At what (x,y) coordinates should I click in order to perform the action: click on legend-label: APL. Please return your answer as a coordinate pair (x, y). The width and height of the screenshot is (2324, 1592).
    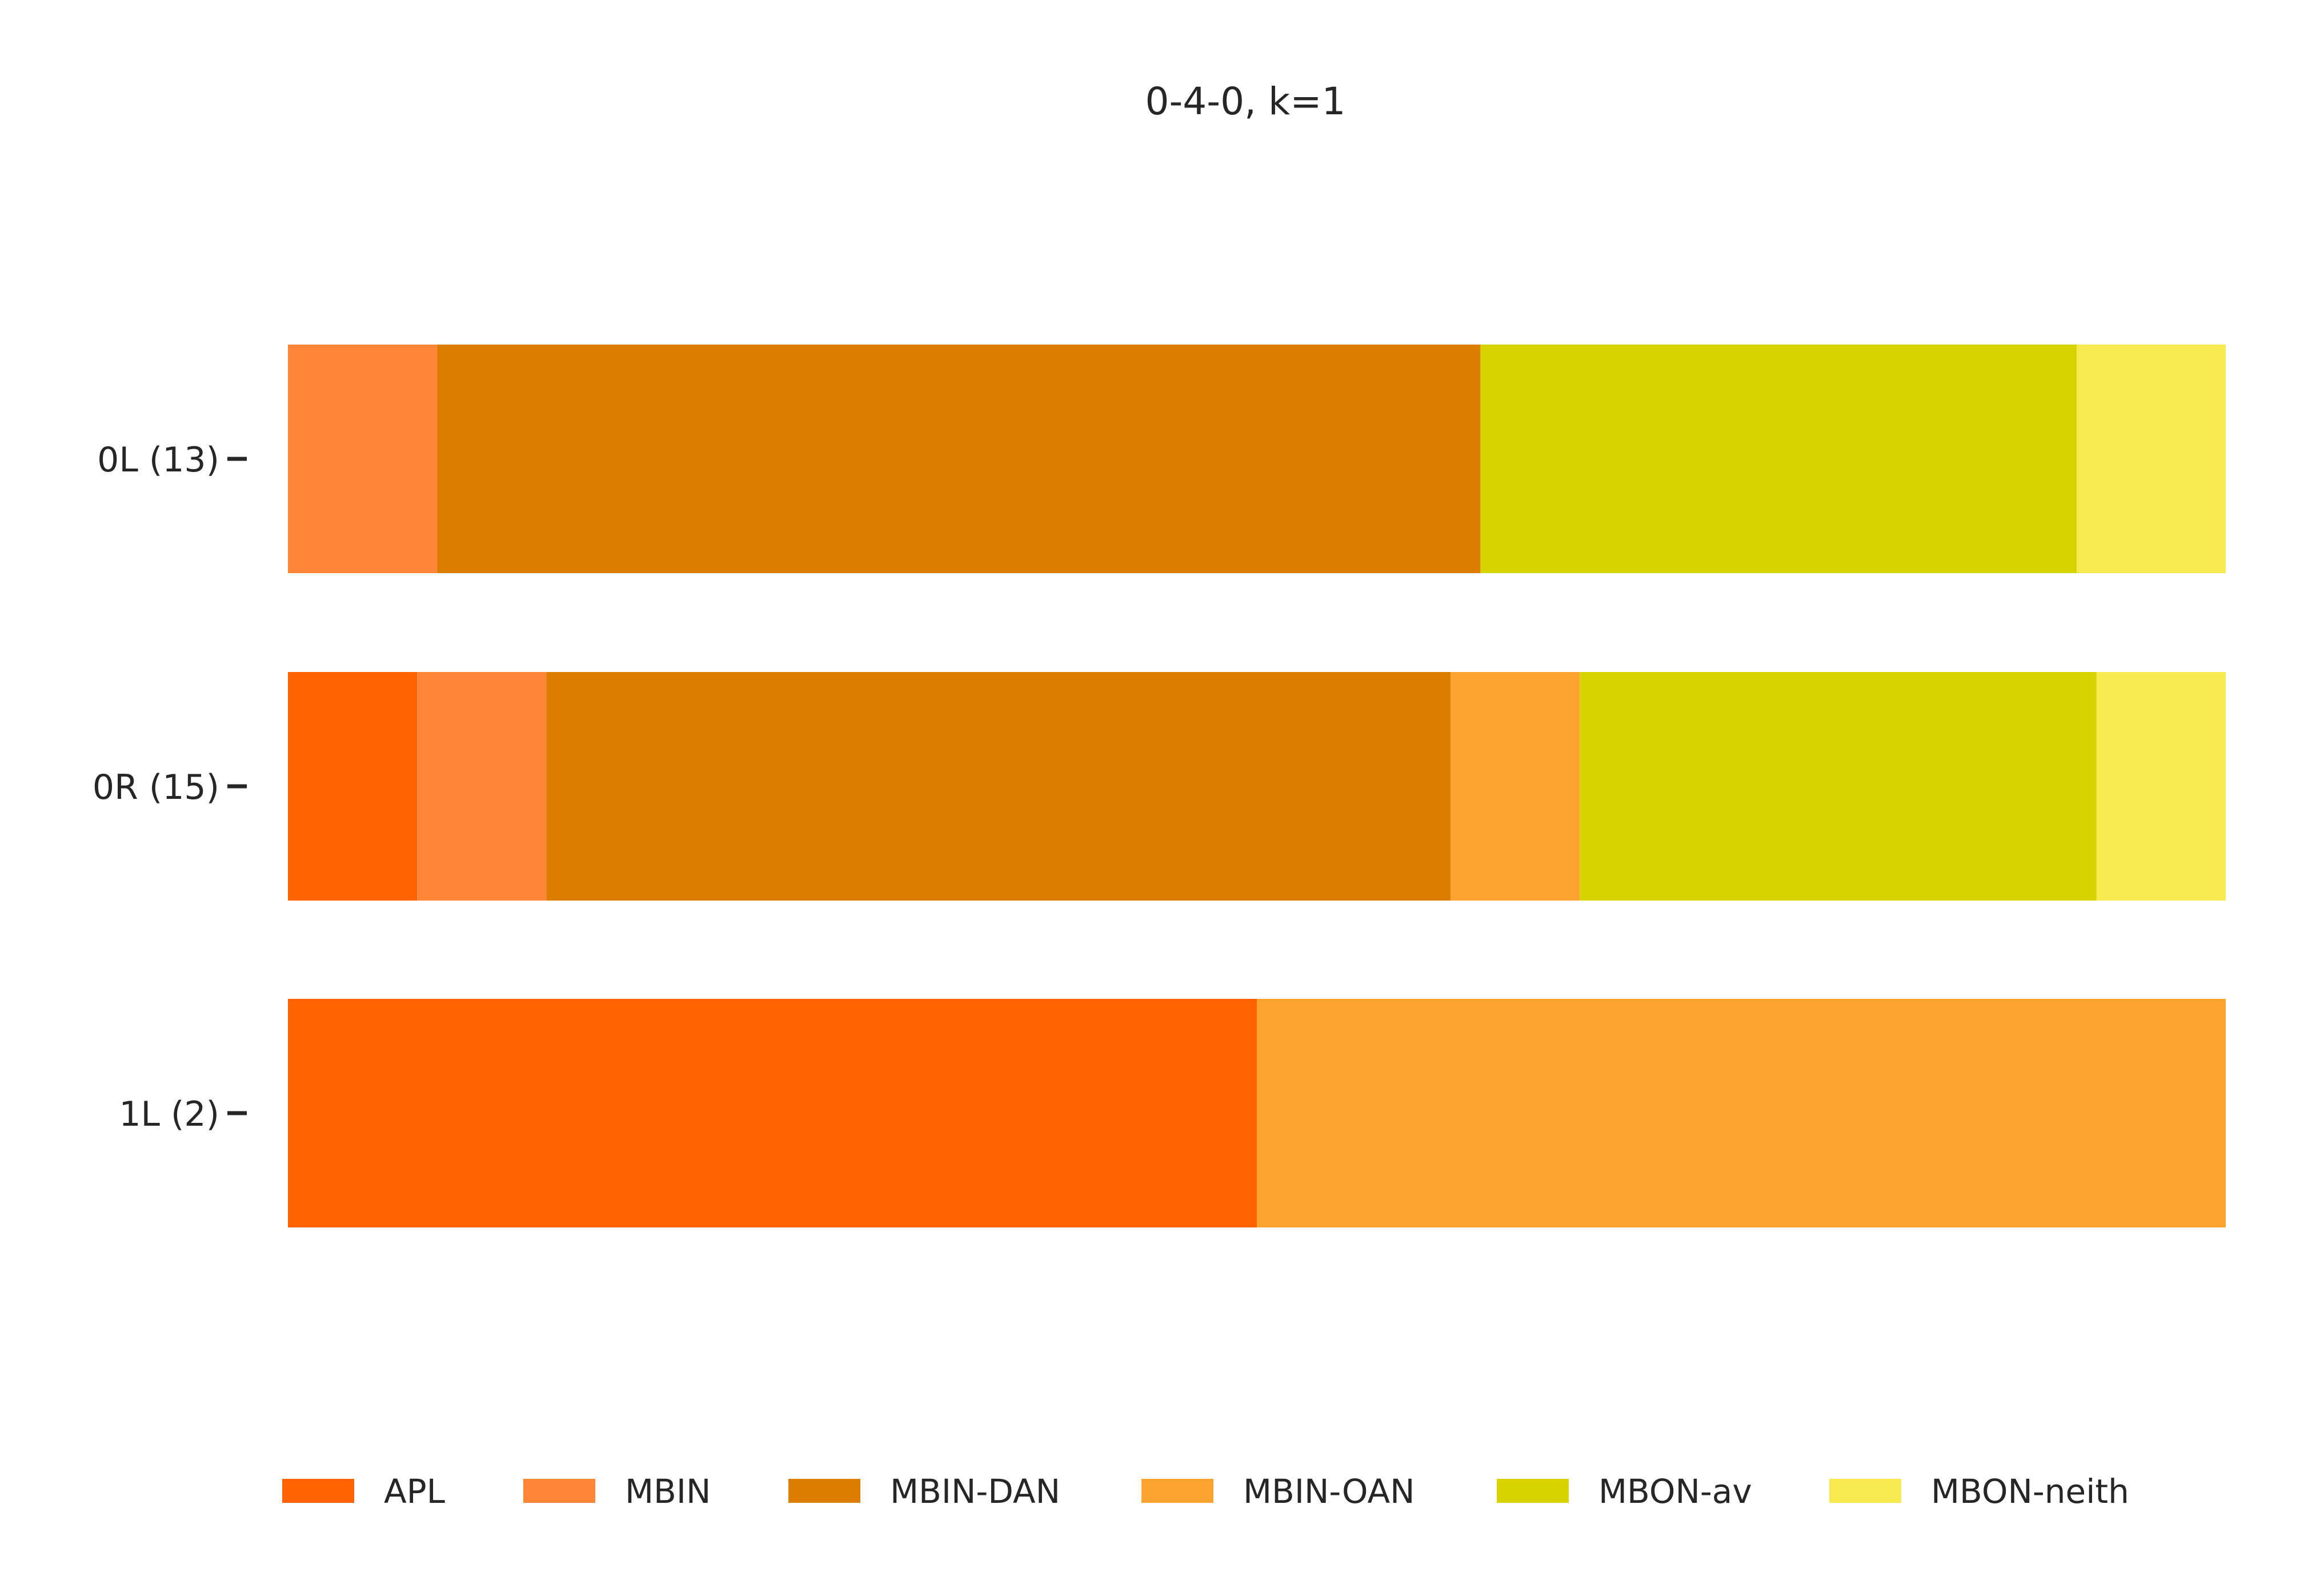
    Looking at the image, I should click on (414, 1491).